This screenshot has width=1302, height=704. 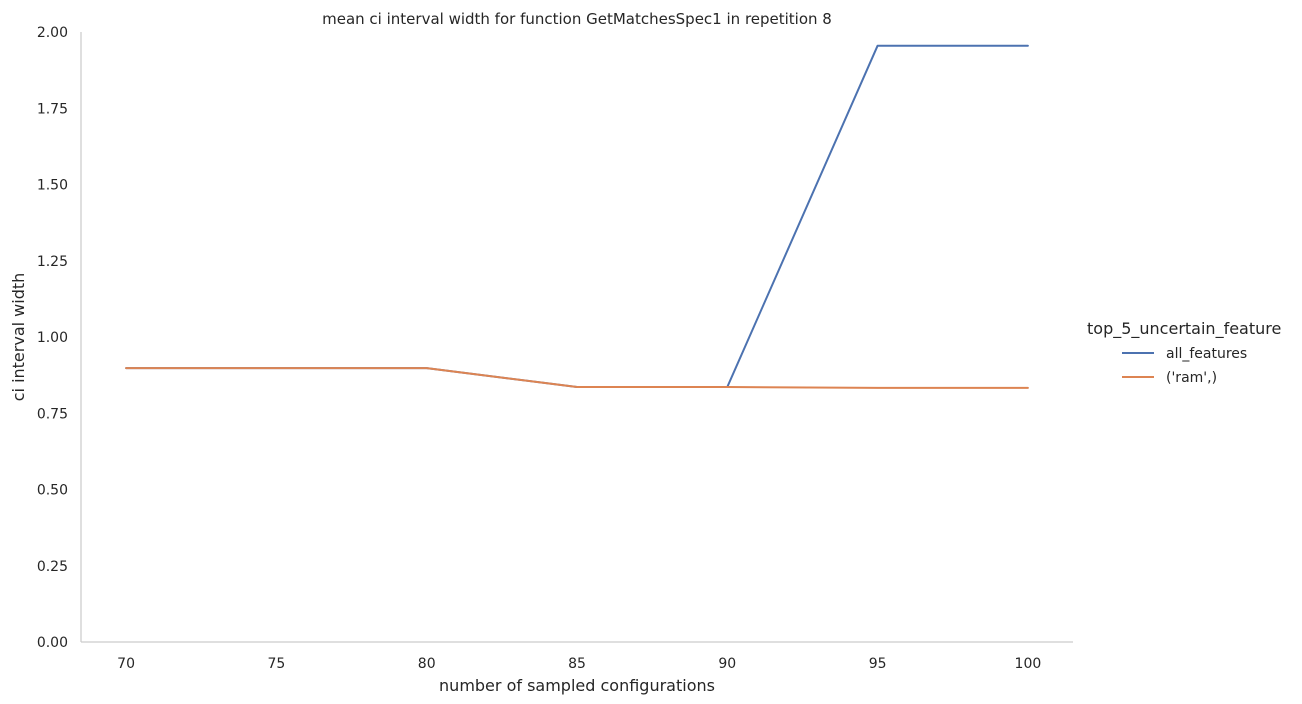 I want to click on y-tick-label: 1.50, so click(x=52, y=186).